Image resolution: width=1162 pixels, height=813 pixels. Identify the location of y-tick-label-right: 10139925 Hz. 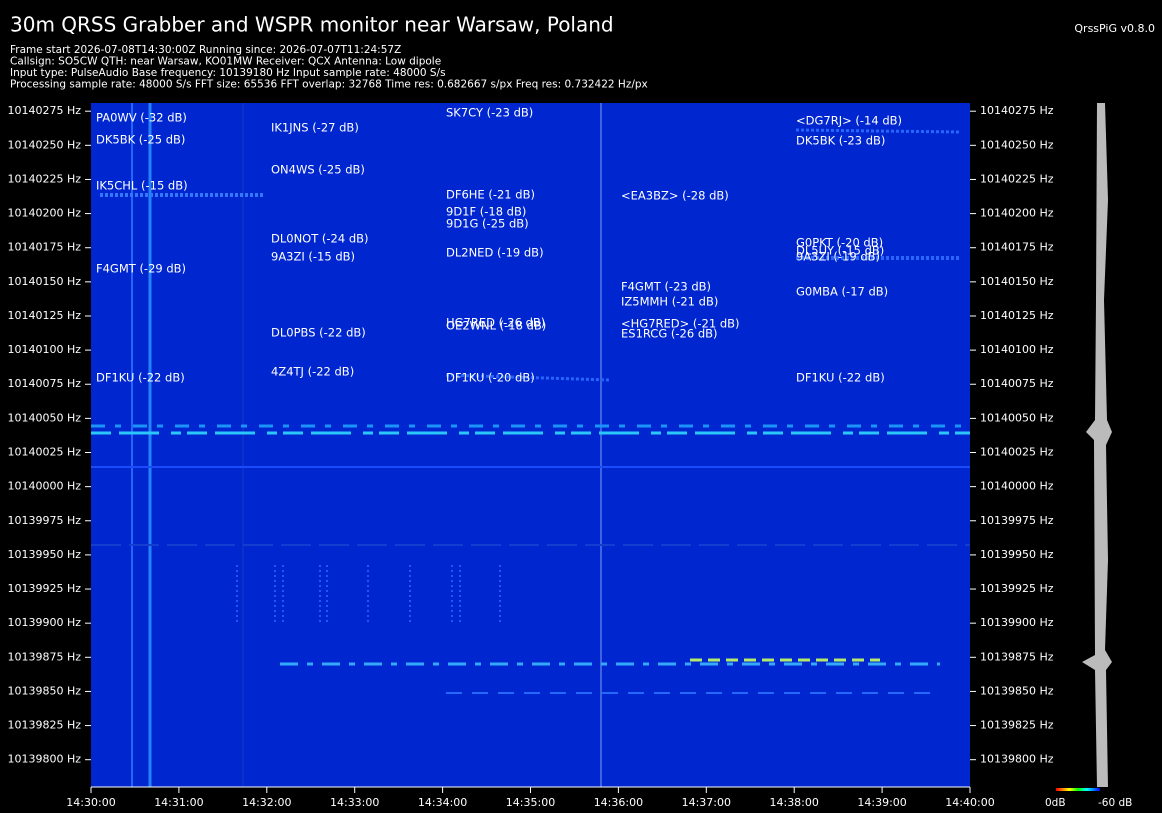
(1017, 588).